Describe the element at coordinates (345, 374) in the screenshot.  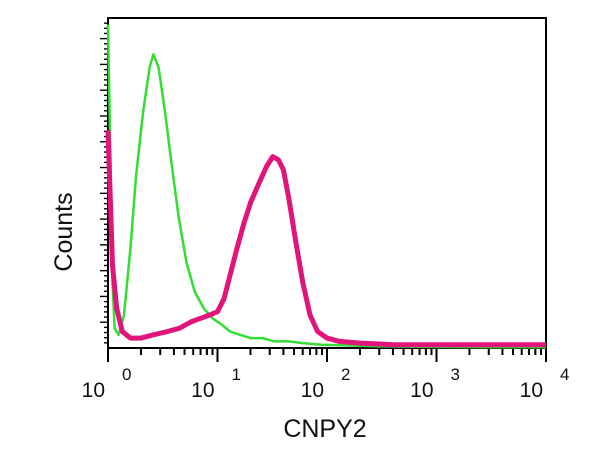
I see `x-tick-label-exponent: 2` at that location.